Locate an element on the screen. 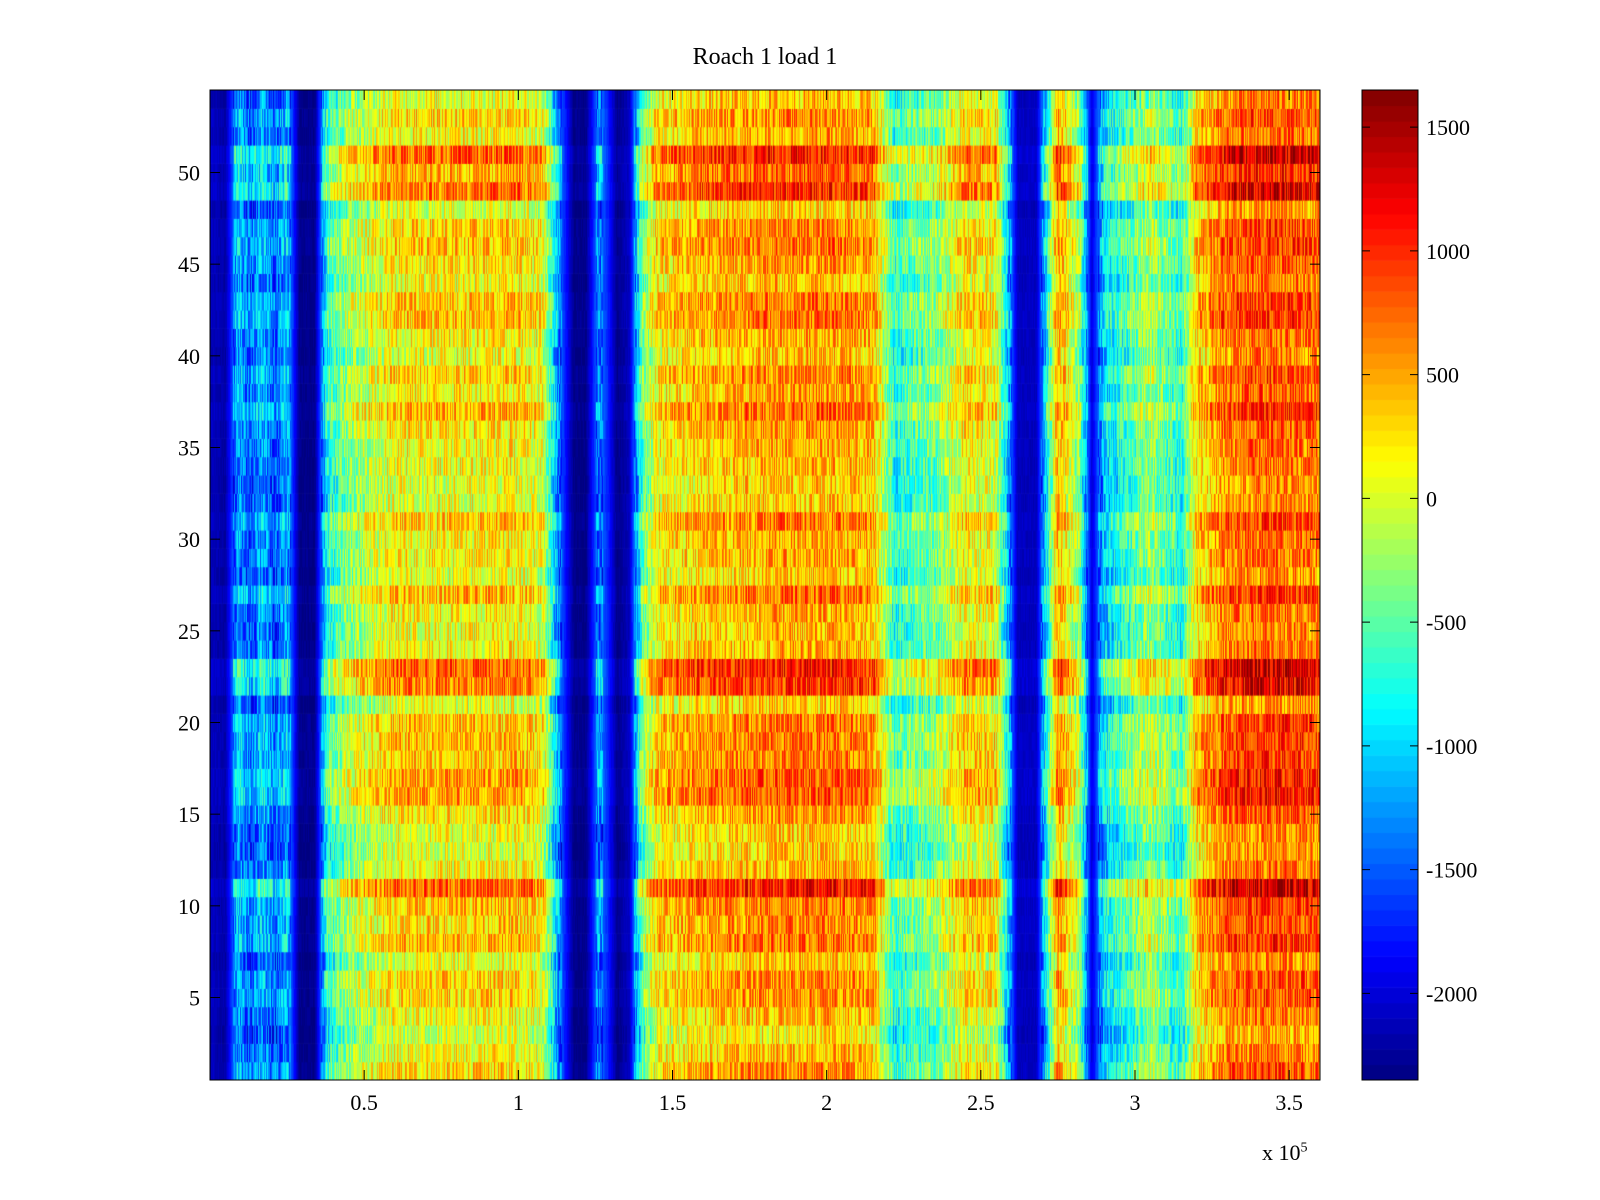  colorbar-tick-label: 0 is located at coordinates (1431, 498).